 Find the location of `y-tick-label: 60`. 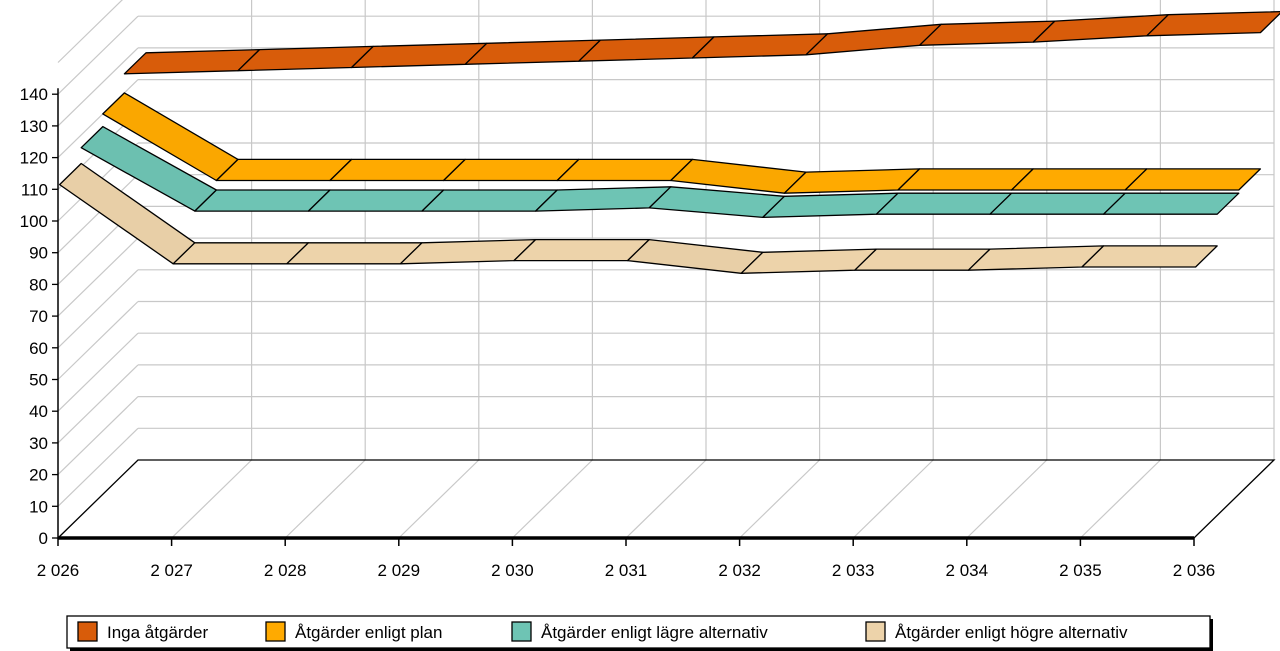

y-tick-label: 60 is located at coordinates (38, 348).